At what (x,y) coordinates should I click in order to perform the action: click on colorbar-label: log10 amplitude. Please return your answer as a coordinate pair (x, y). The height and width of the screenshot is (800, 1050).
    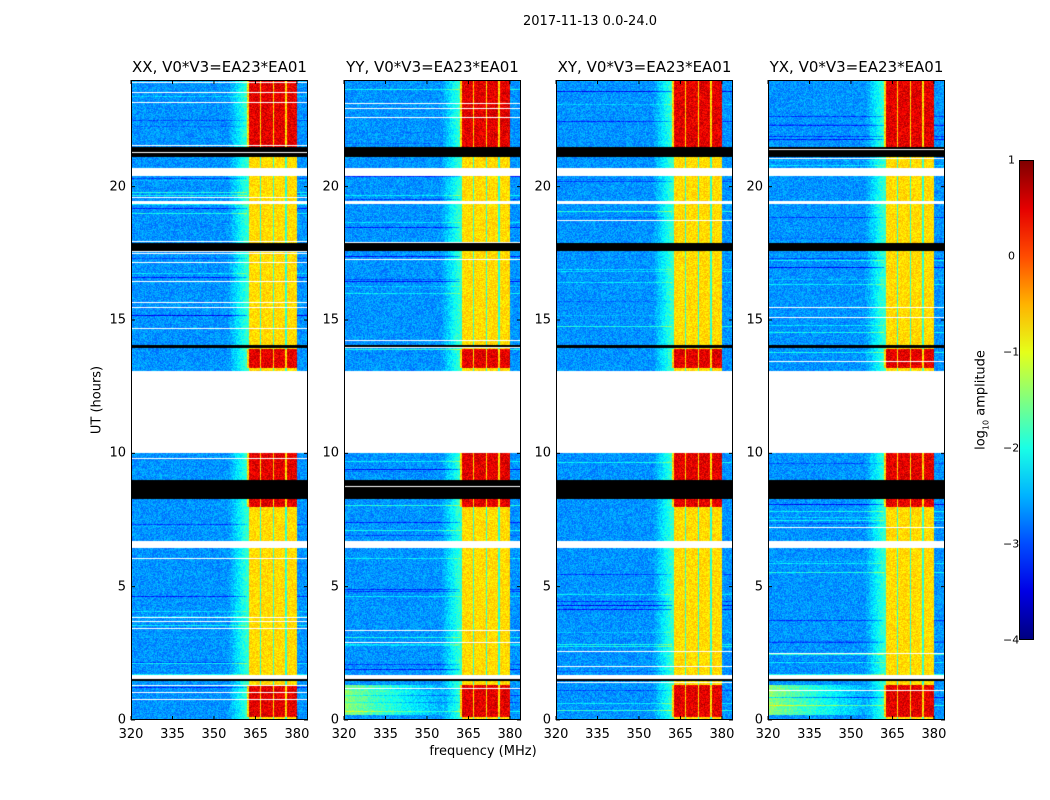
    Looking at the image, I should click on (982, 400).